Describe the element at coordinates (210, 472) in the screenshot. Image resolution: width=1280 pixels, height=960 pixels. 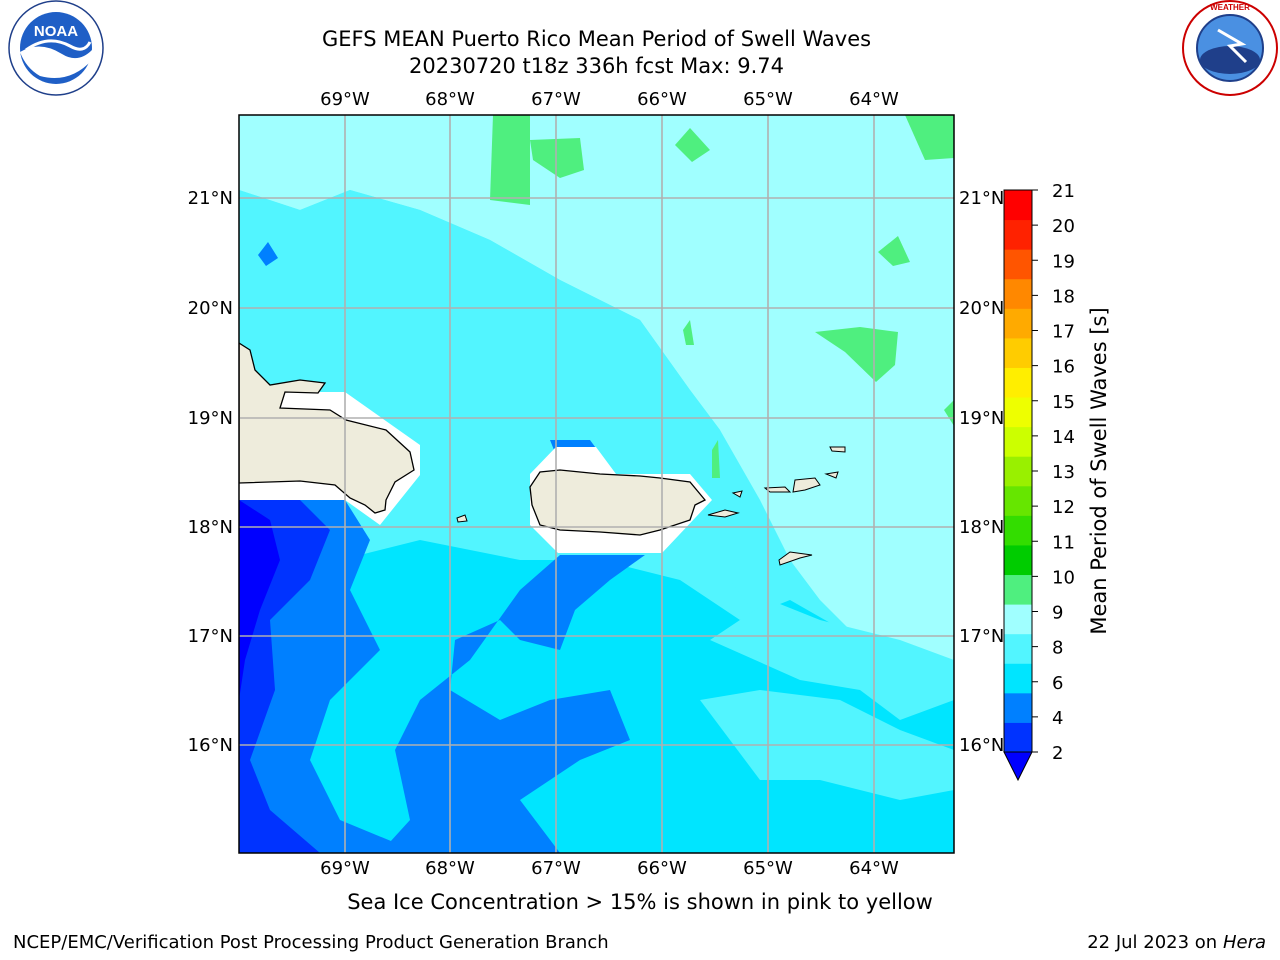
I see `lat-labels-left: 21°N 20°N 19°N 18°N 17°N 16°N` at that location.